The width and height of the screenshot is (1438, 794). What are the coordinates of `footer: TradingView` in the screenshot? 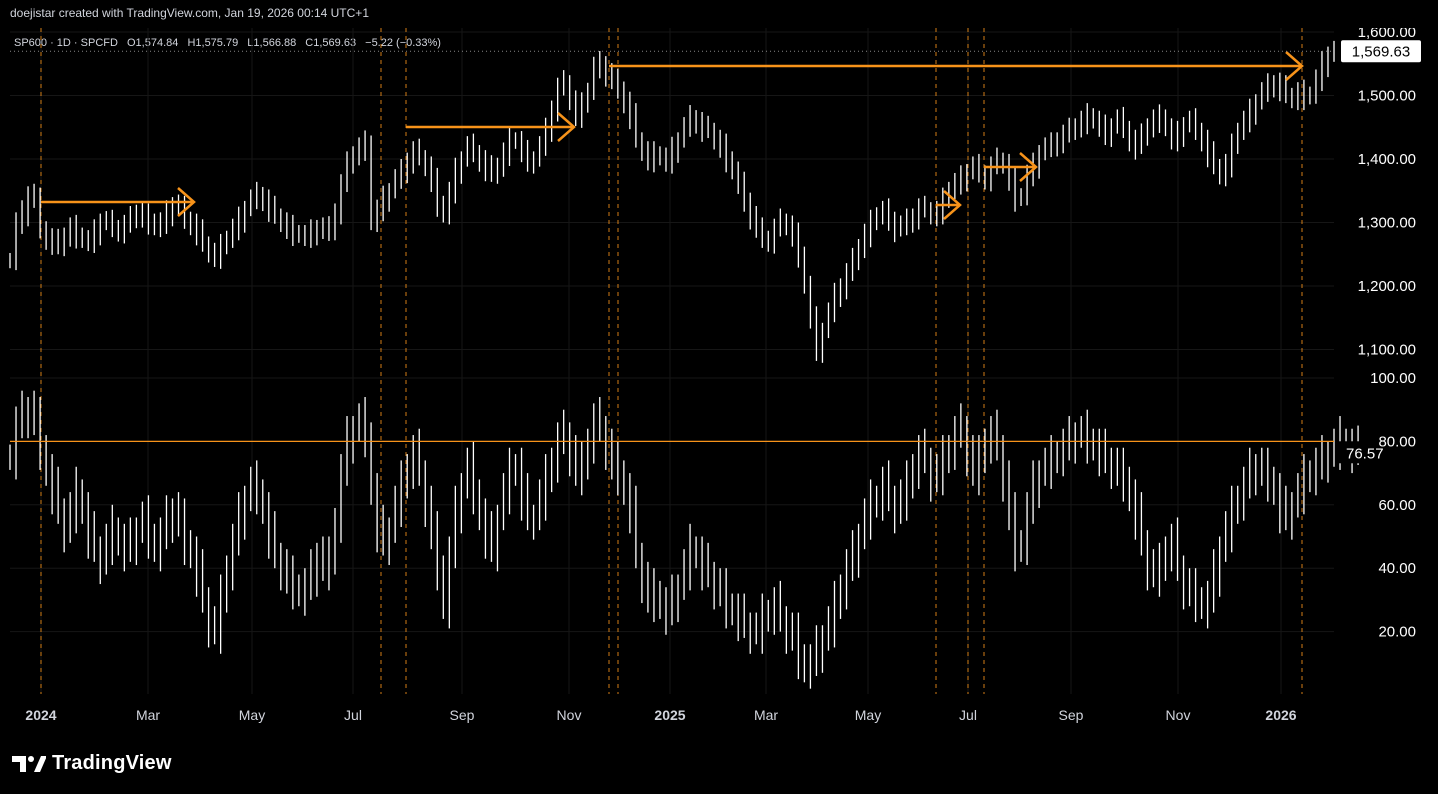 It's located at (719, 764).